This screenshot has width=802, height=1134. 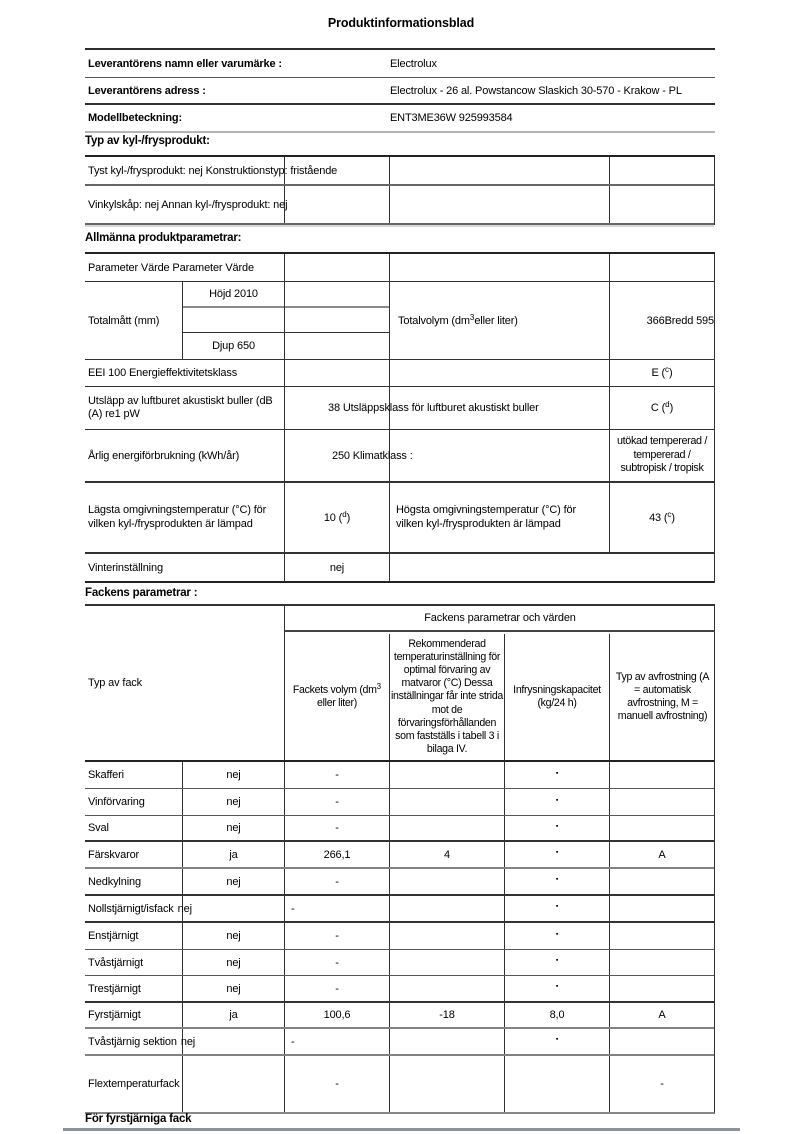 What do you see at coordinates (134, 936) in the screenshot?
I see `compartment-name: Enstjärnigt` at bounding box center [134, 936].